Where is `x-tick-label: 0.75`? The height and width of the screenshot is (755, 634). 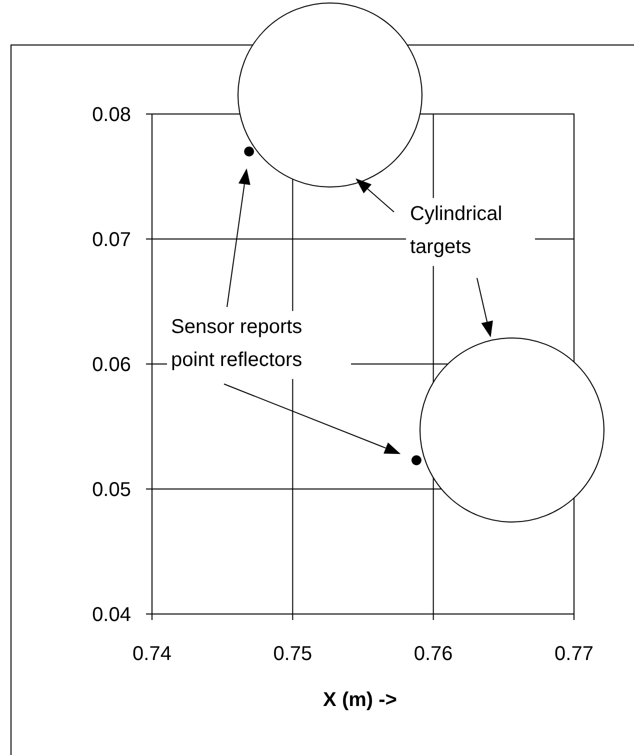
x-tick-label: 0.75 is located at coordinates (292, 654).